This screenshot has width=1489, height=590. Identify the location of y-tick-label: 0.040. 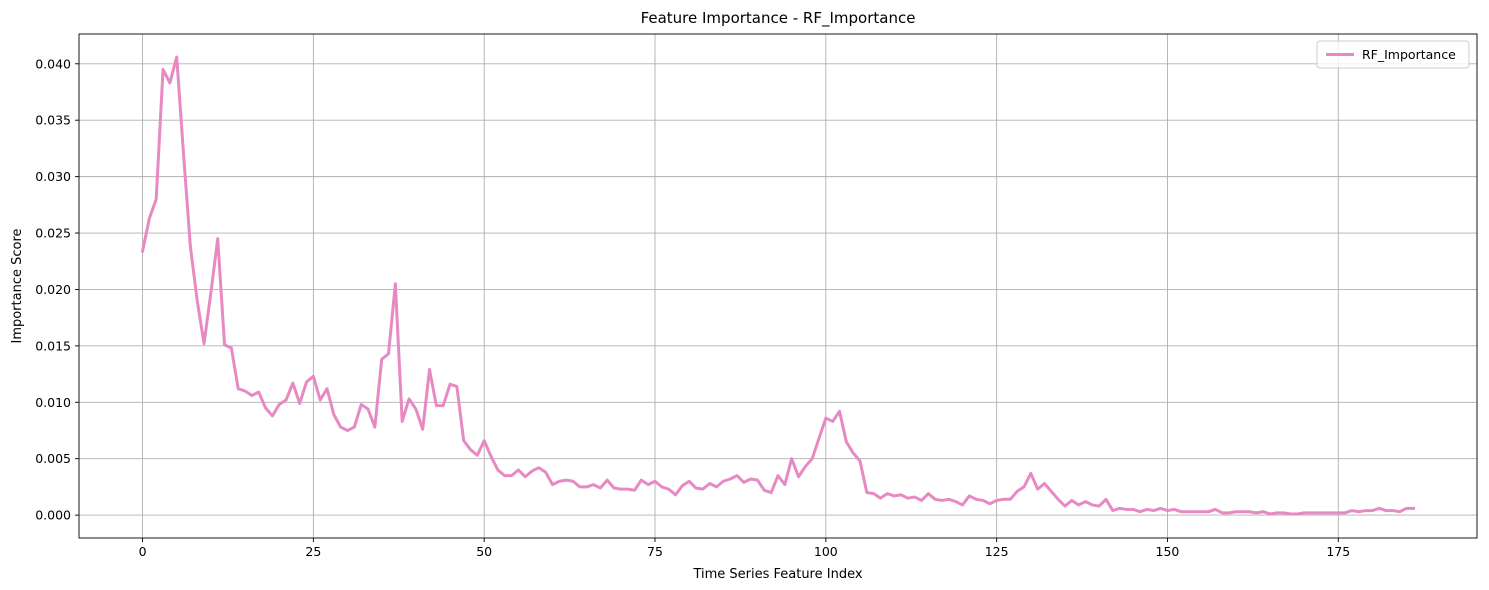
(53, 63).